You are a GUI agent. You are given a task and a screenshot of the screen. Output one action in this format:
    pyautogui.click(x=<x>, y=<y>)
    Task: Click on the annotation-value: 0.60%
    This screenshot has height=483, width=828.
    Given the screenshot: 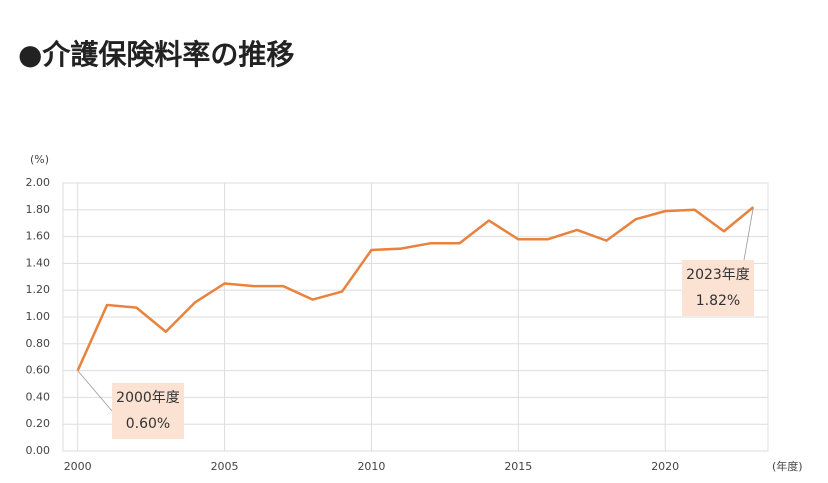 What is the action you would take?
    pyautogui.click(x=148, y=424)
    